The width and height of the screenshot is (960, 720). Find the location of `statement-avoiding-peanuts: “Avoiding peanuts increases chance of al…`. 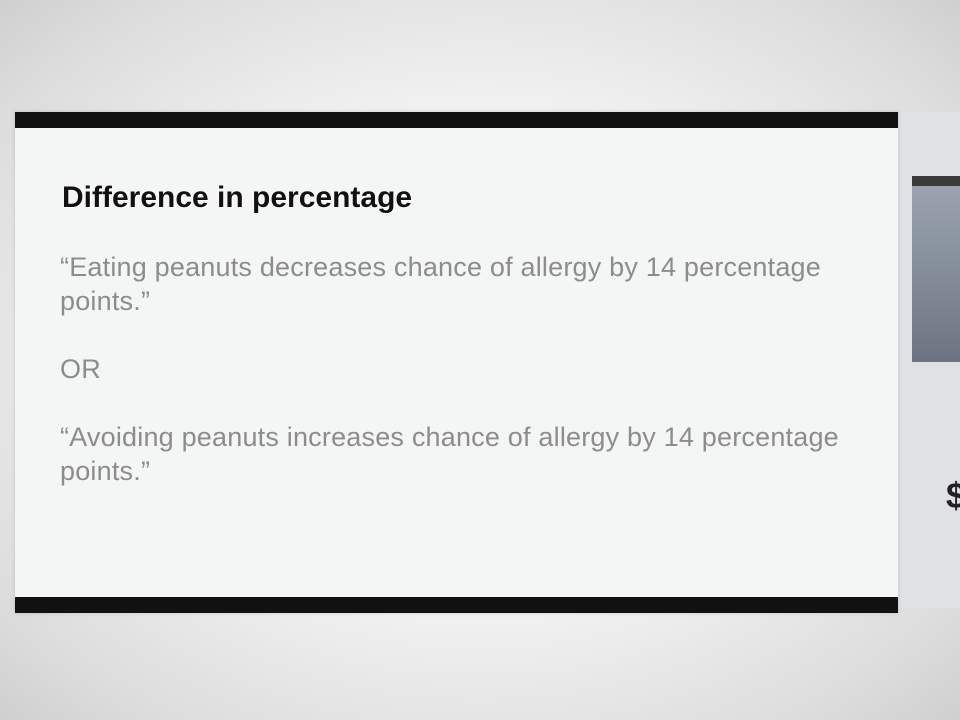

statement-avoiding-peanuts: “Avoiding peanuts increases chance of al… is located at coordinates (449, 454).